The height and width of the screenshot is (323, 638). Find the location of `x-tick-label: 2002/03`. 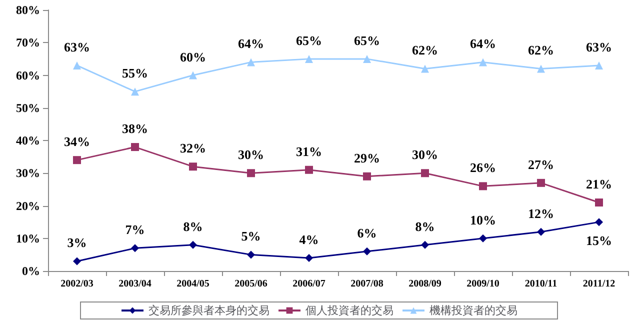

x-tick-label: 2002/03 is located at coordinates (77, 284).